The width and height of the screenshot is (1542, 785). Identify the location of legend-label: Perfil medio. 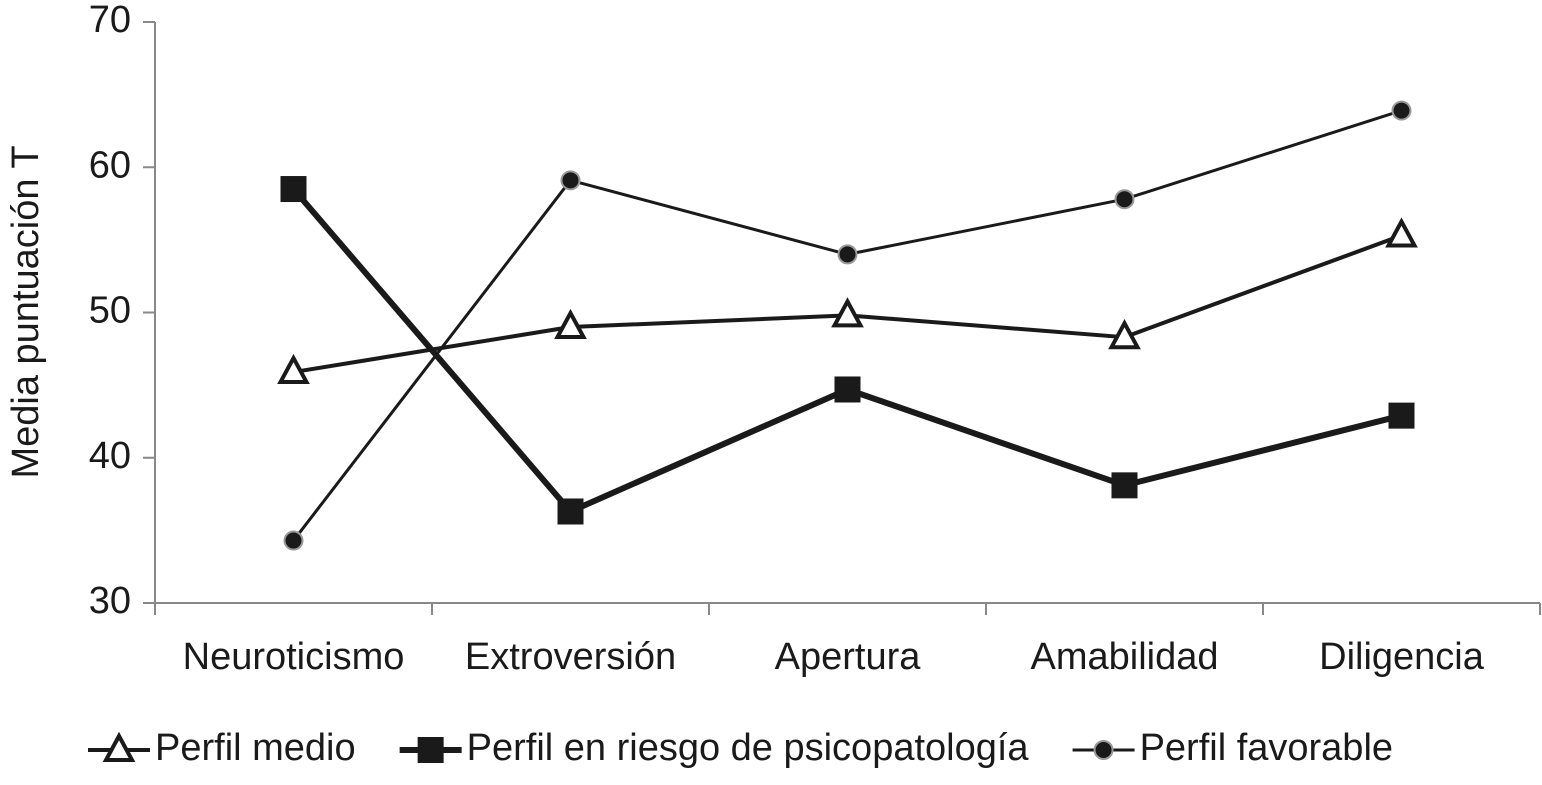
(255, 748).